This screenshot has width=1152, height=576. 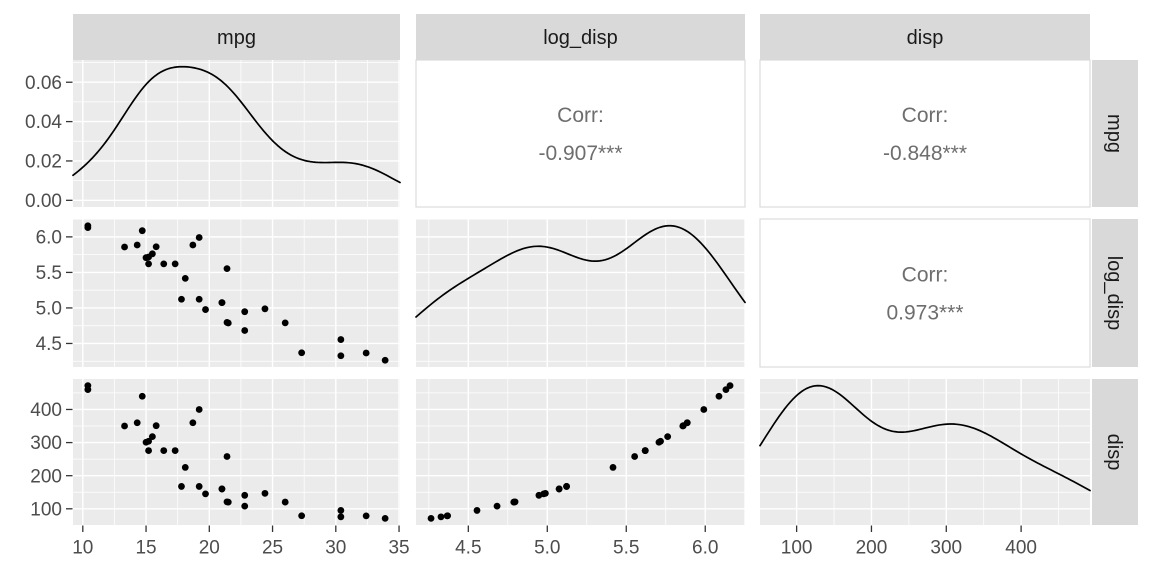 I want to click on panel-row3-col3-background, so click(x=925, y=452).